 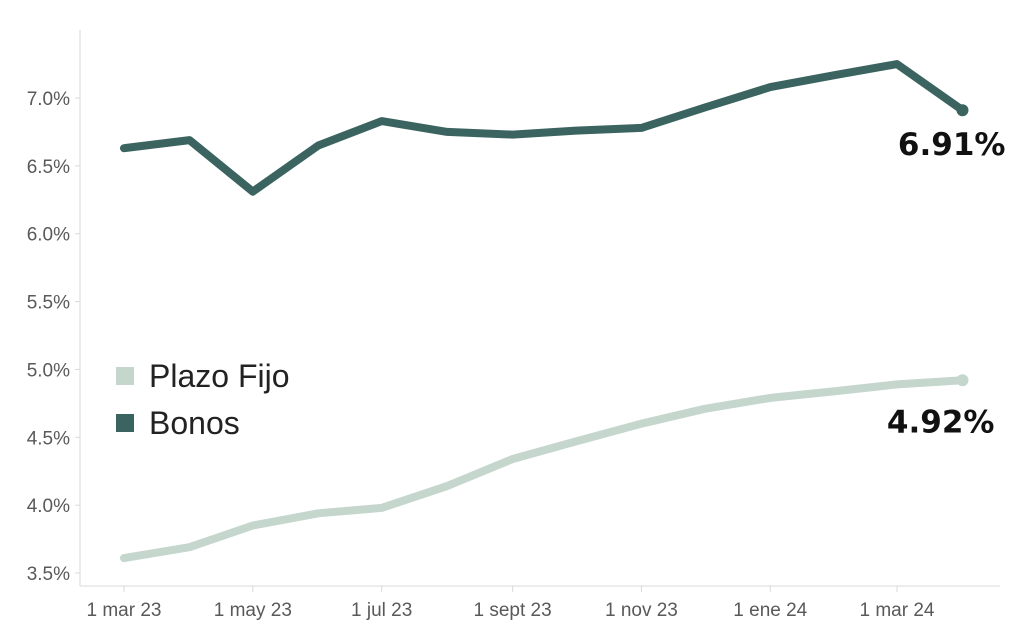 What do you see at coordinates (641, 610) in the screenshot?
I see `x-tick-label: 1 nov 23` at bounding box center [641, 610].